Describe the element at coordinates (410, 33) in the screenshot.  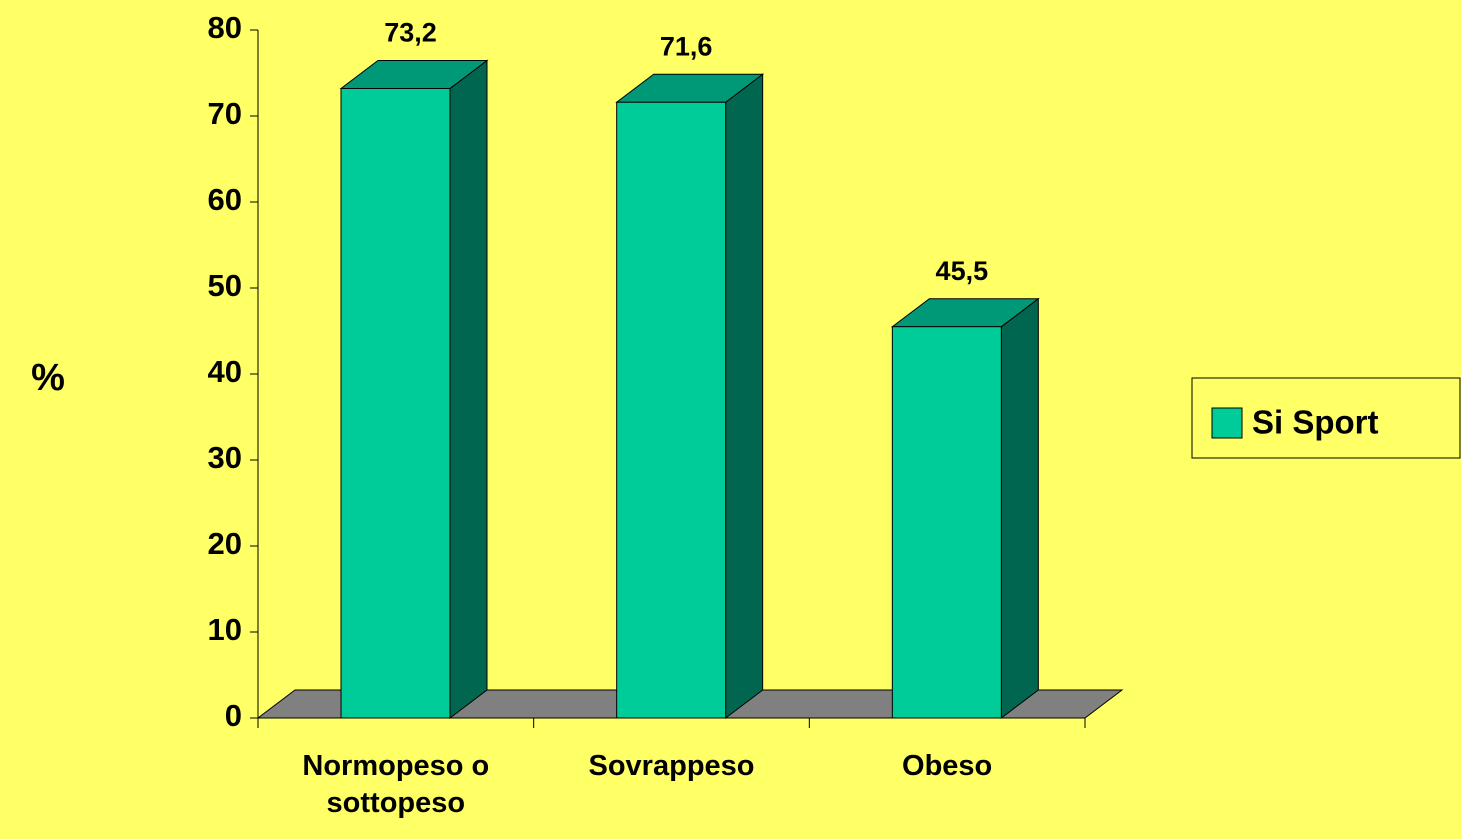
I see `value-label: 73,2` at that location.